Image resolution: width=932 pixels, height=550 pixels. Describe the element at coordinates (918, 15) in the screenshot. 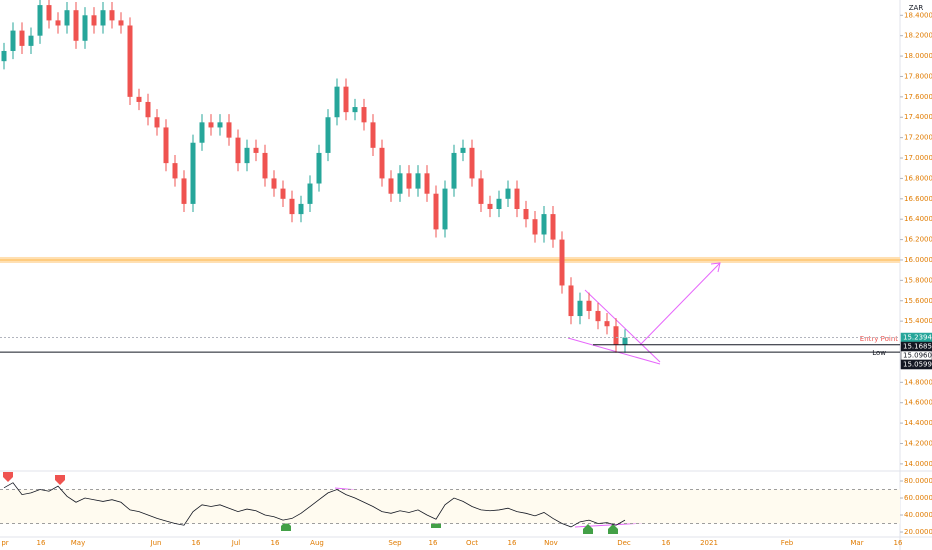

I see `y-tick-label: 18.40000` at that location.